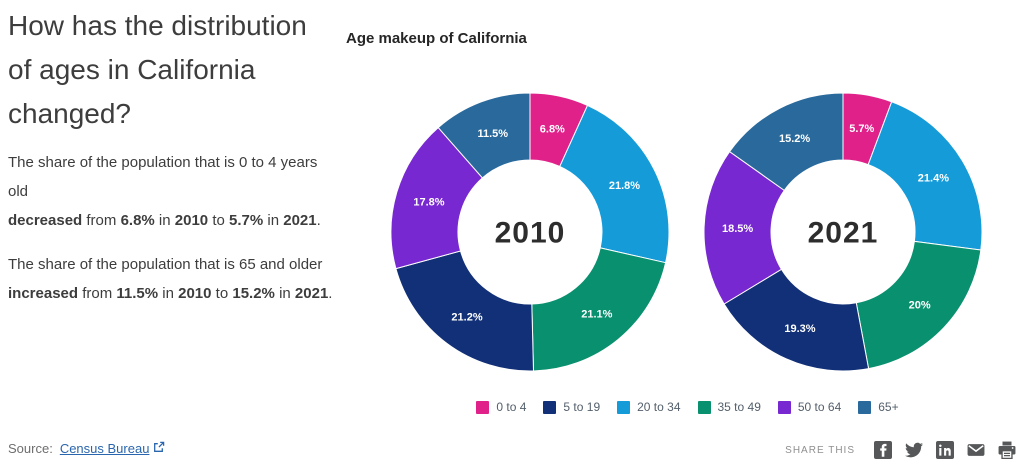 This screenshot has height=475, width=1024. Describe the element at coordinates (687, 407) in the screenshot. I see `chart-legend: 0 to 4 5 to 19 20 to 34 35 to 49 50 to 64 65+` at that location.